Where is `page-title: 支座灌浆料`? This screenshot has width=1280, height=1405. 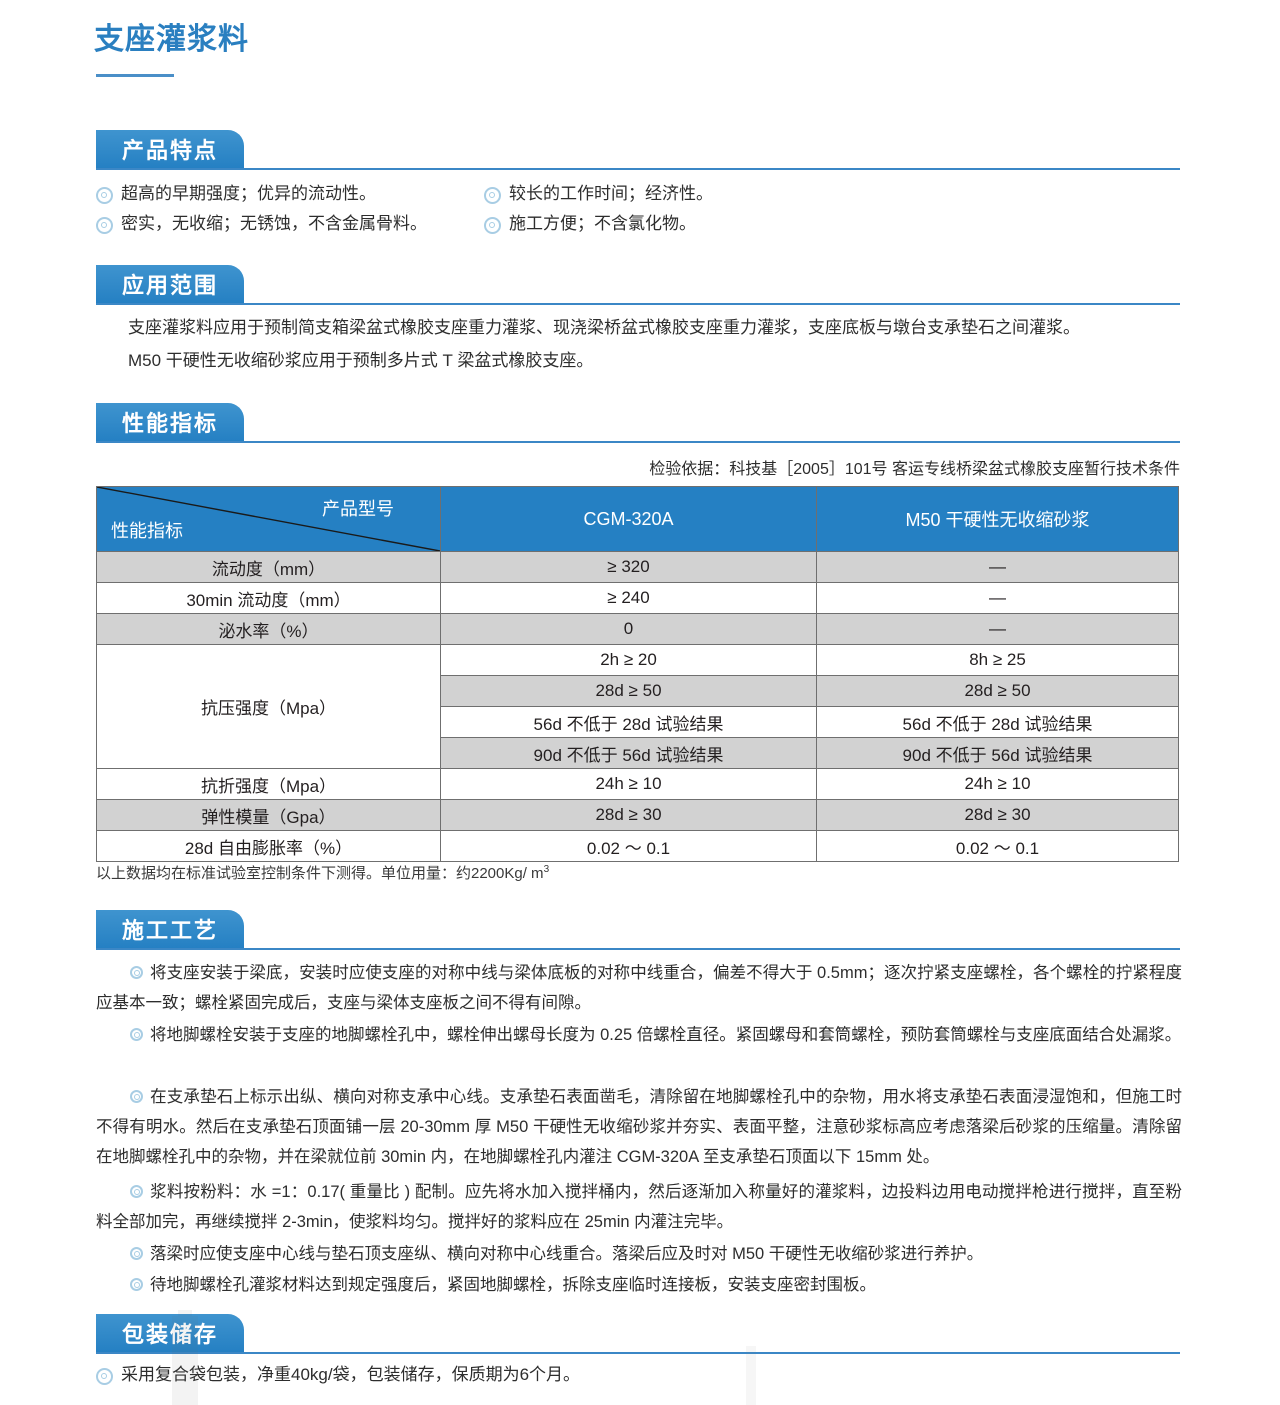
page-title: 支座灌浆料 is located at coordinates (171, 39).